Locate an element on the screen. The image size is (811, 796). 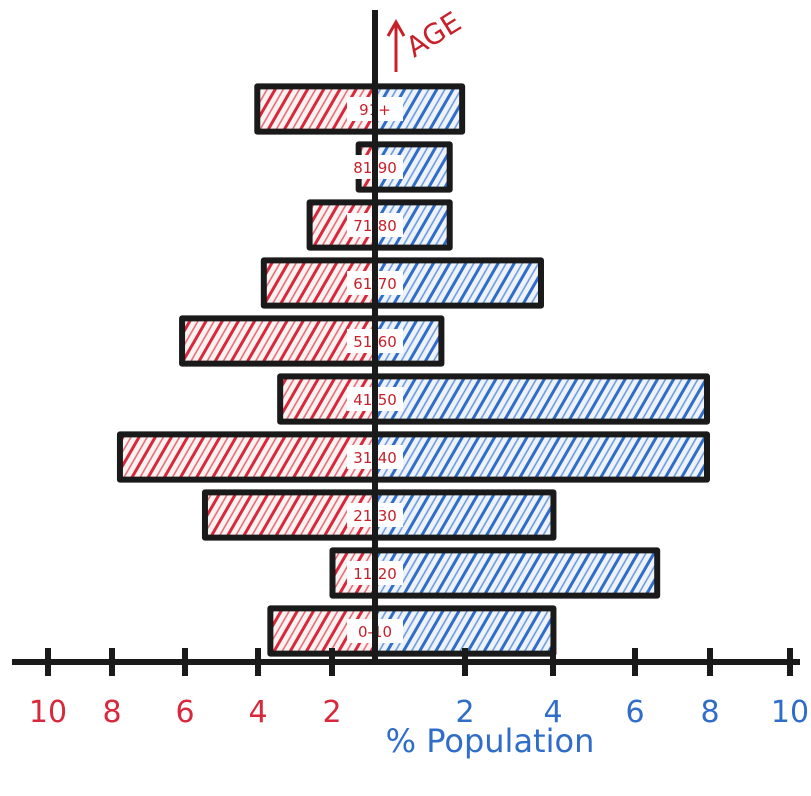
x-tick-label-left-2: 2 is located at coordinates (331, 712).